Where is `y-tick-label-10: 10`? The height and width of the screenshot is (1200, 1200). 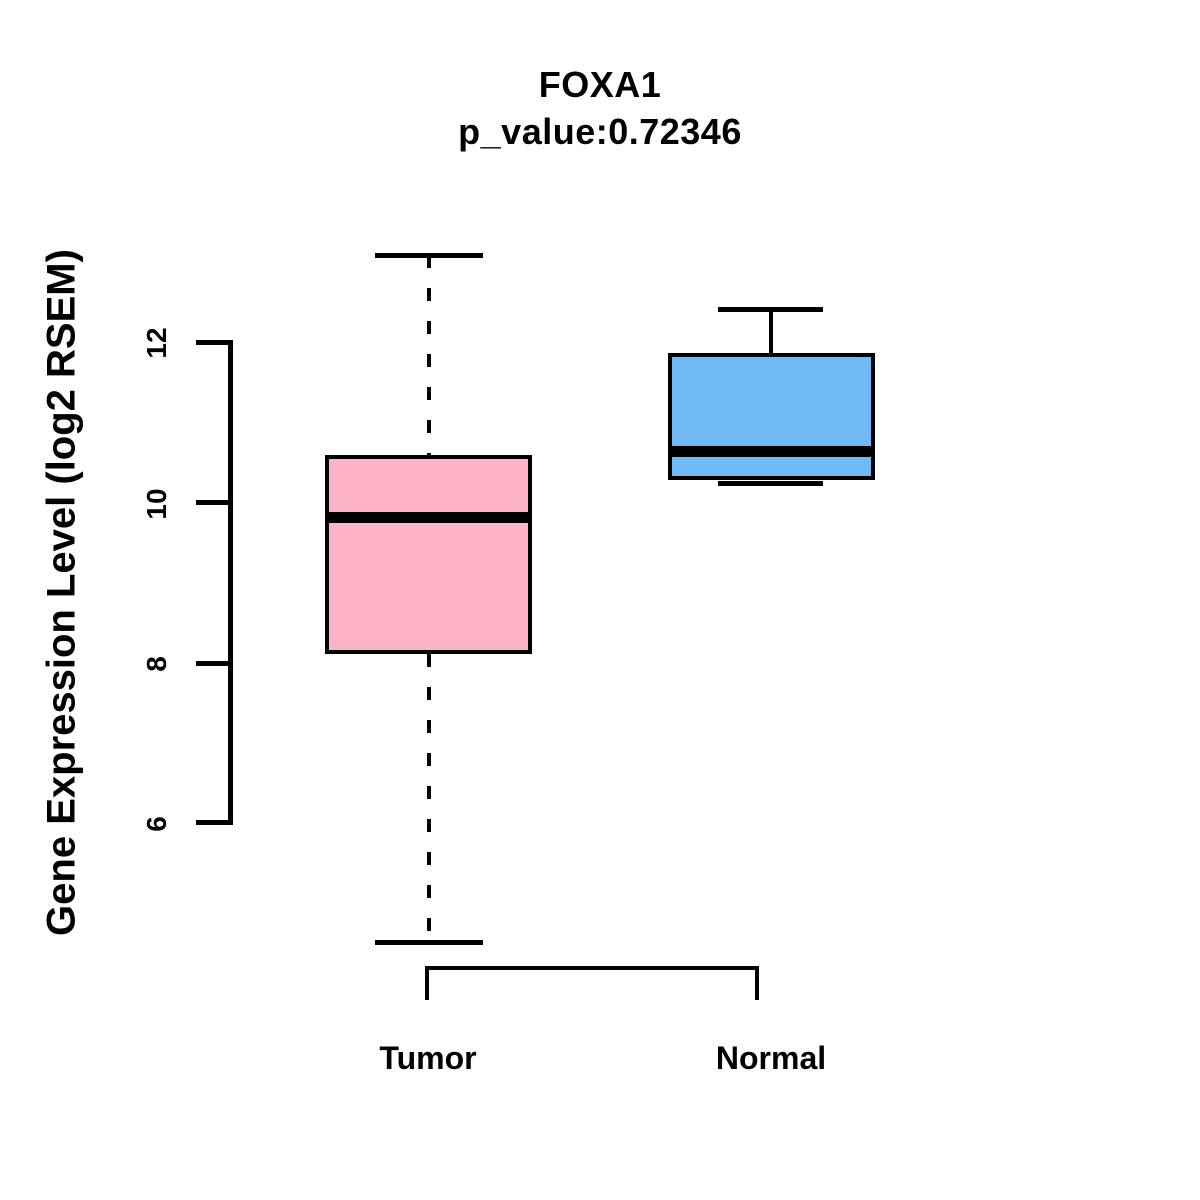
y-tick-label-10: 10 is located at coordinates (156, 504).